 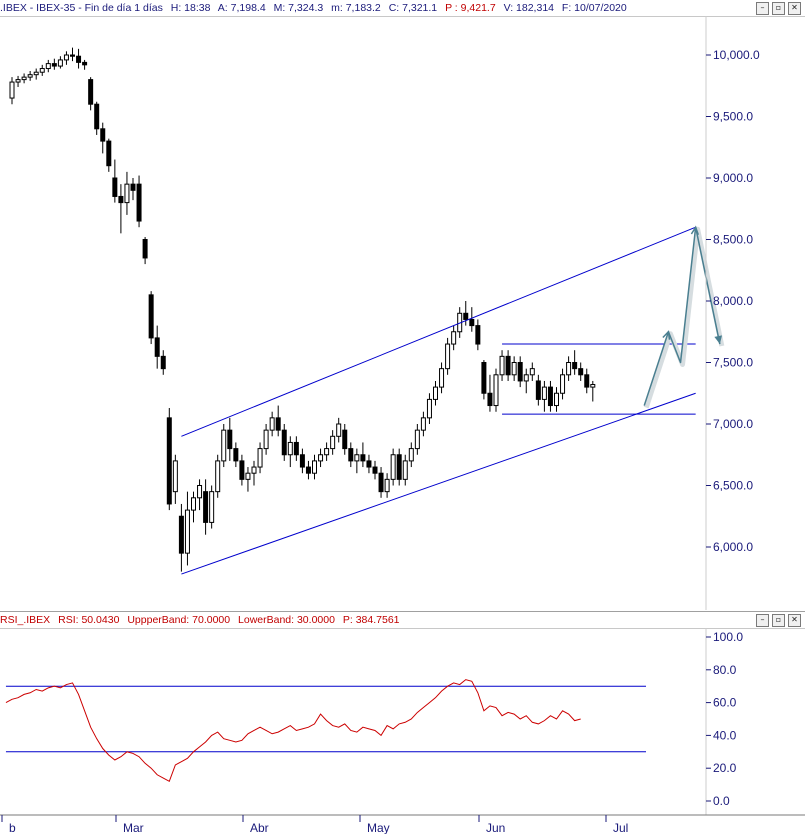 I want to click on rsi-minimize-icon: –, so click(x=762, y=620).